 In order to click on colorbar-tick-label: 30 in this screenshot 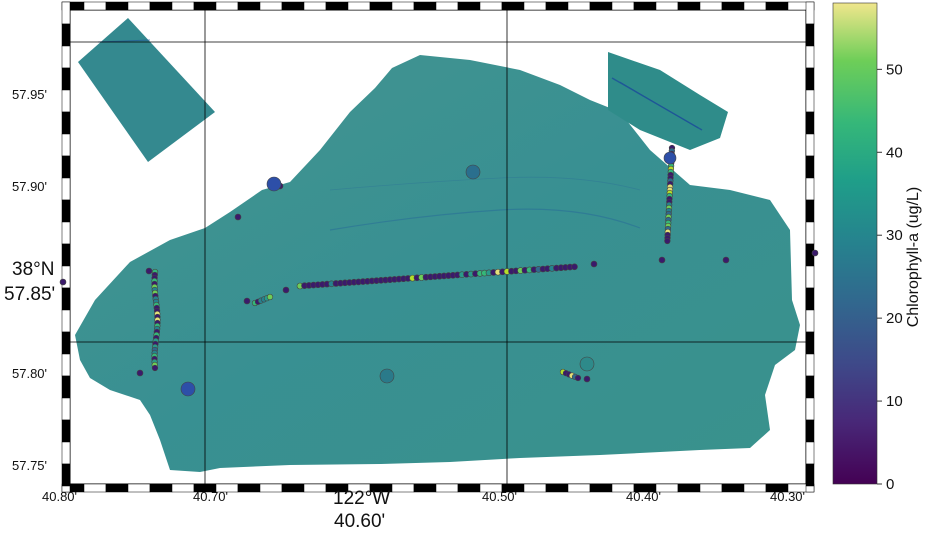, I will do `click(894, 235)`.